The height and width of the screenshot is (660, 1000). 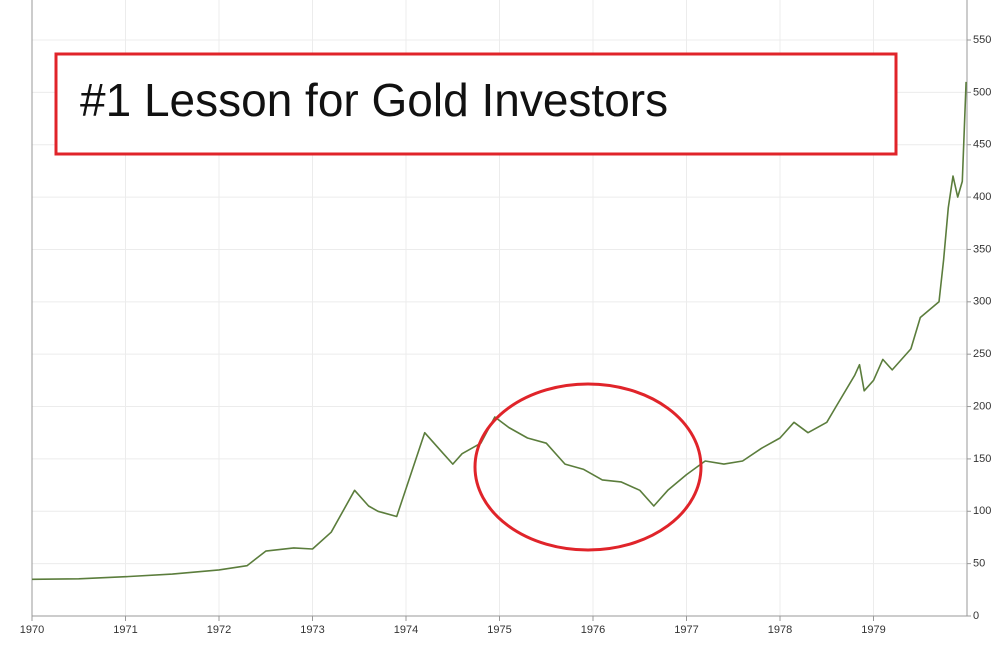 I want to click on y-tick-label: 0, so click(x=976, y=616).